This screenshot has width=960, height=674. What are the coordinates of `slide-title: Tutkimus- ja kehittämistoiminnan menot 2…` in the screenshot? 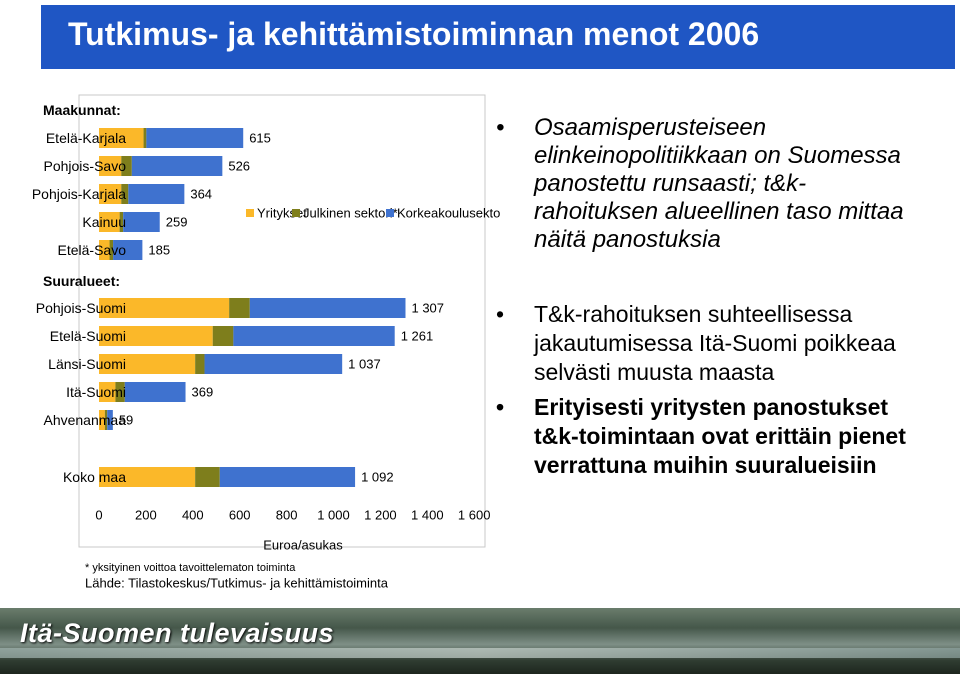 It's located at (414, 34).